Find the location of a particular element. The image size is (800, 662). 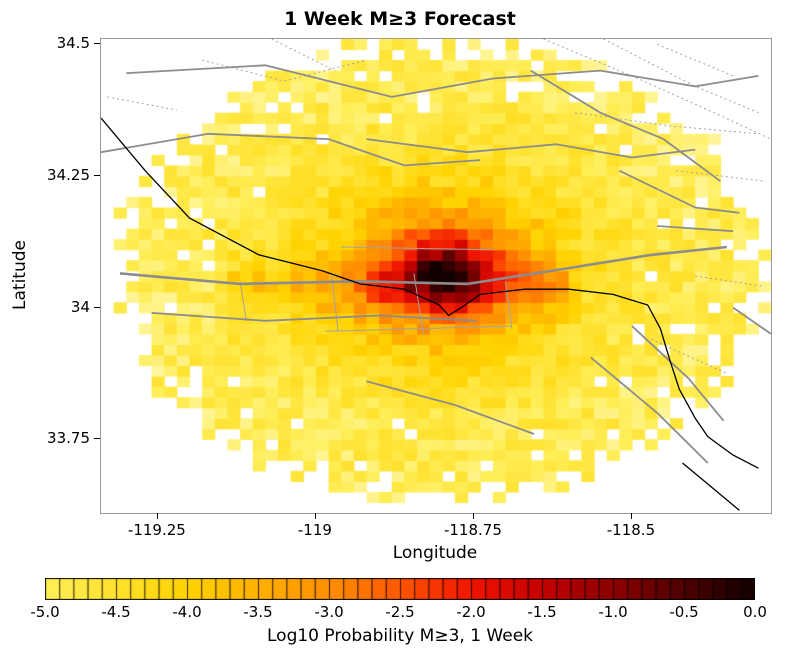

y-tick-label: 33.75 is located at coordinates (68, 438).